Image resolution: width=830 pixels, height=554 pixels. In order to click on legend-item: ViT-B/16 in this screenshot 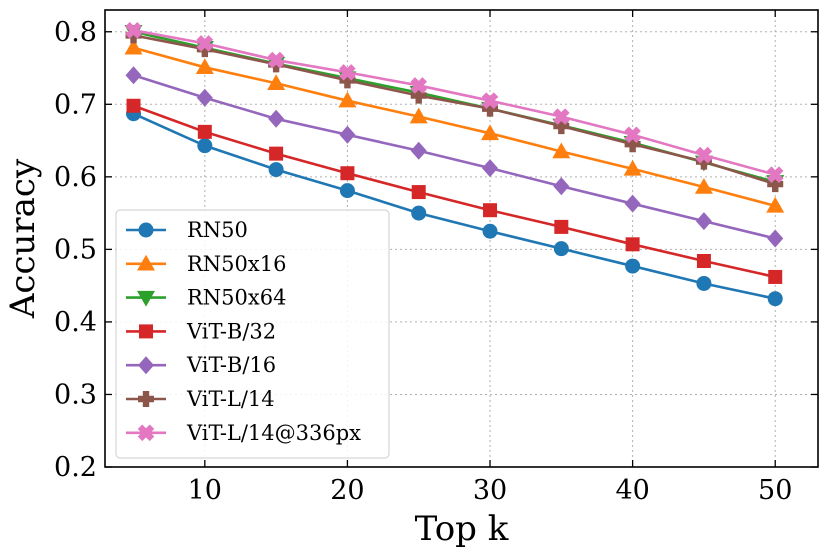, I will do `click(201, 365)`.